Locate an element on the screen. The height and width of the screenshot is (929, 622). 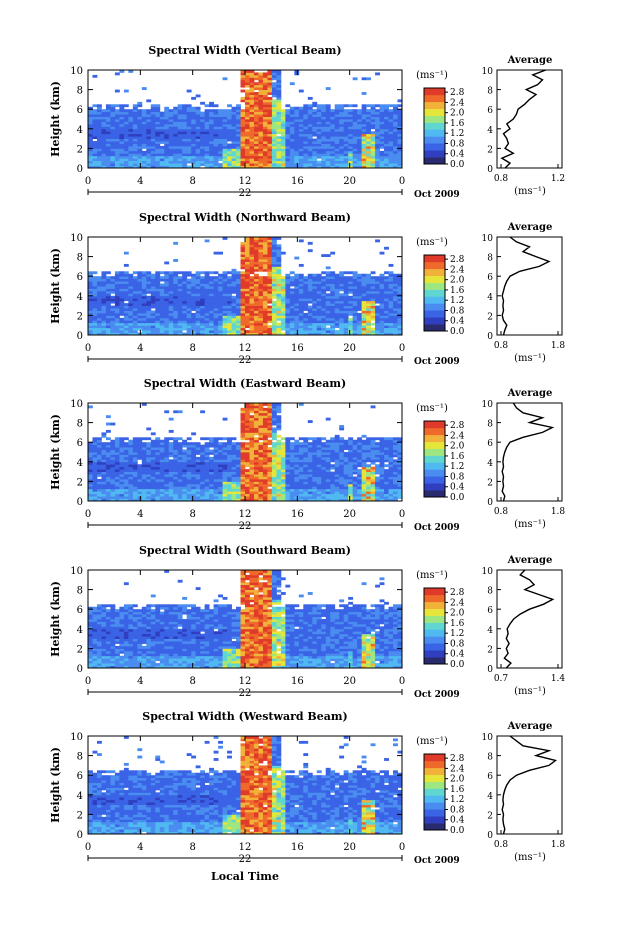
y-tick-label: 0 is located at coordinates (80, 169).